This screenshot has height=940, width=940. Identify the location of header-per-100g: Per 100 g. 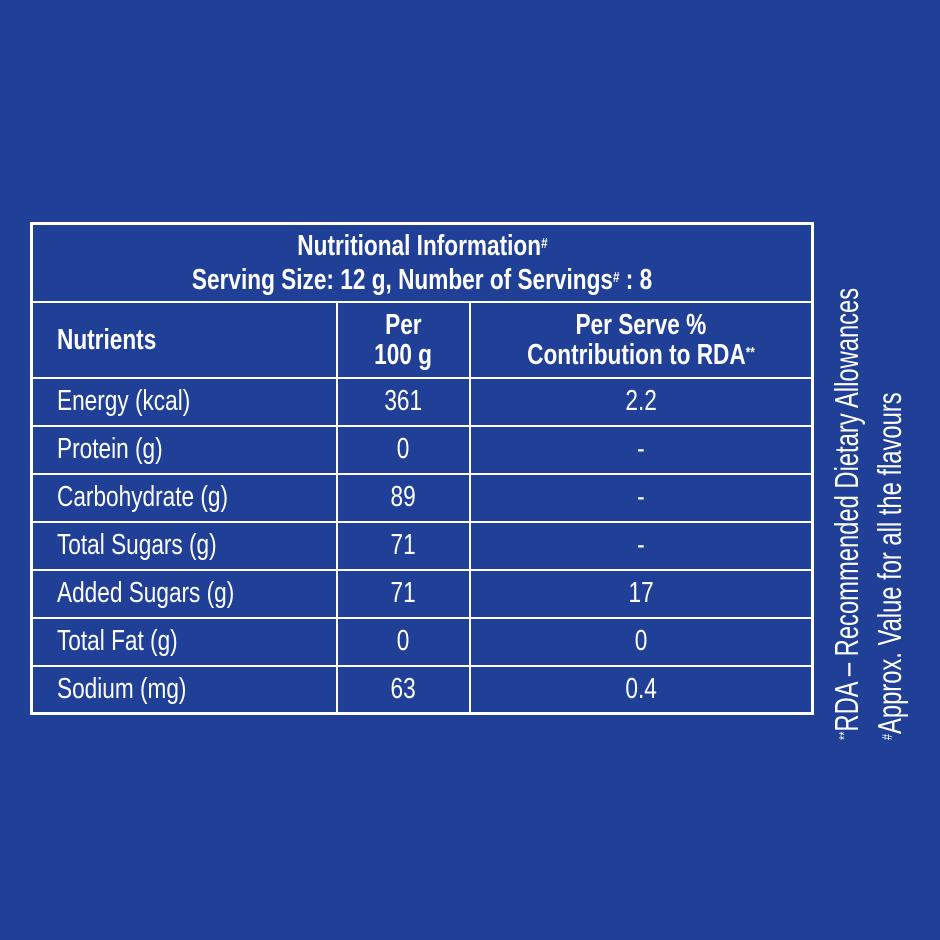
(403, 339).